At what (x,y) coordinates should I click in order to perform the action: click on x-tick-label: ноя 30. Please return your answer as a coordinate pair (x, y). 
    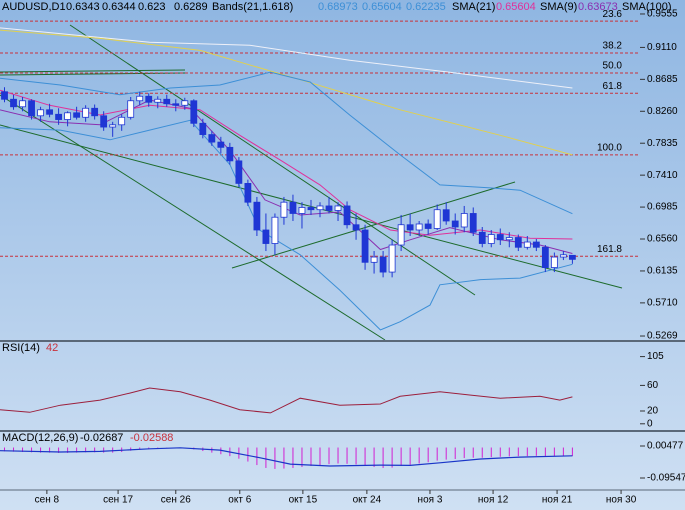
    Looking at the image, I should click on (621, 500).